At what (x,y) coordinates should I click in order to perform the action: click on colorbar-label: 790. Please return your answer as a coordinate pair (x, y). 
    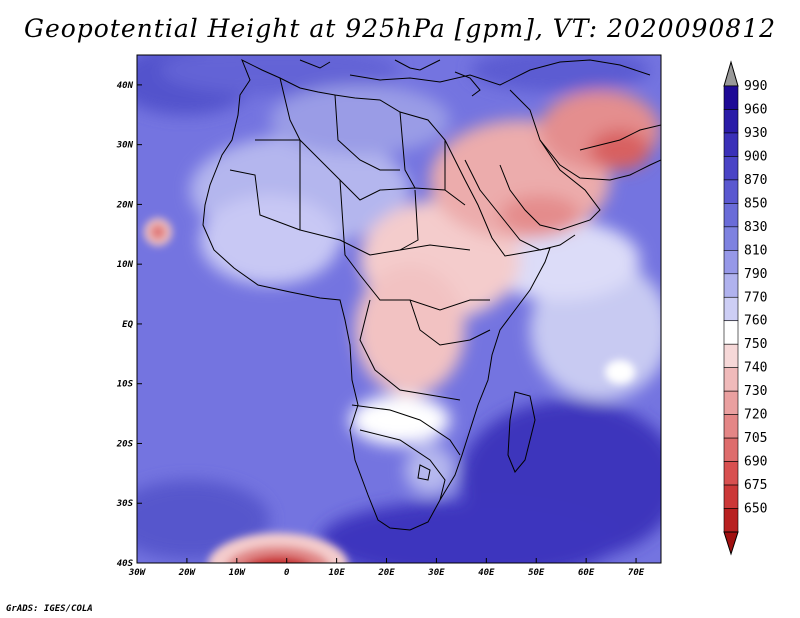
    Looking at the image, I should click on (755, 274).